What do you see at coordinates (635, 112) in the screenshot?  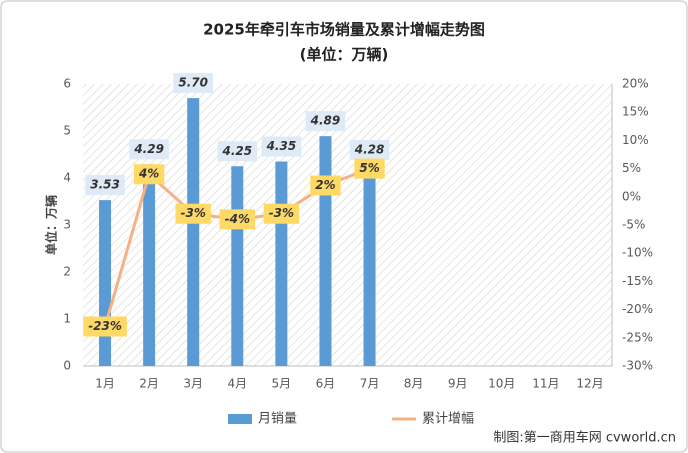 I see `y2-tick-label: 15%` at bounding box center [635, 112].